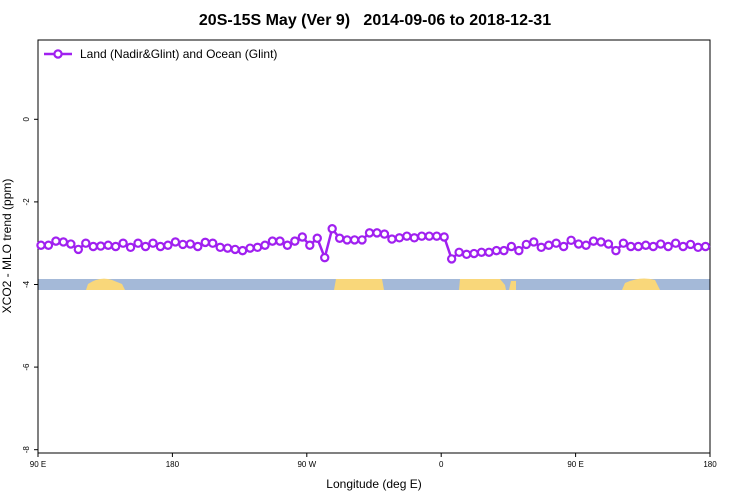 This screenshot has height=500, width=750. Describe the element at coordinates (178, 54) in the screenshot. I see `legend-label: Land (Nadir&Glint) and Ocean (Glint)` at that location.